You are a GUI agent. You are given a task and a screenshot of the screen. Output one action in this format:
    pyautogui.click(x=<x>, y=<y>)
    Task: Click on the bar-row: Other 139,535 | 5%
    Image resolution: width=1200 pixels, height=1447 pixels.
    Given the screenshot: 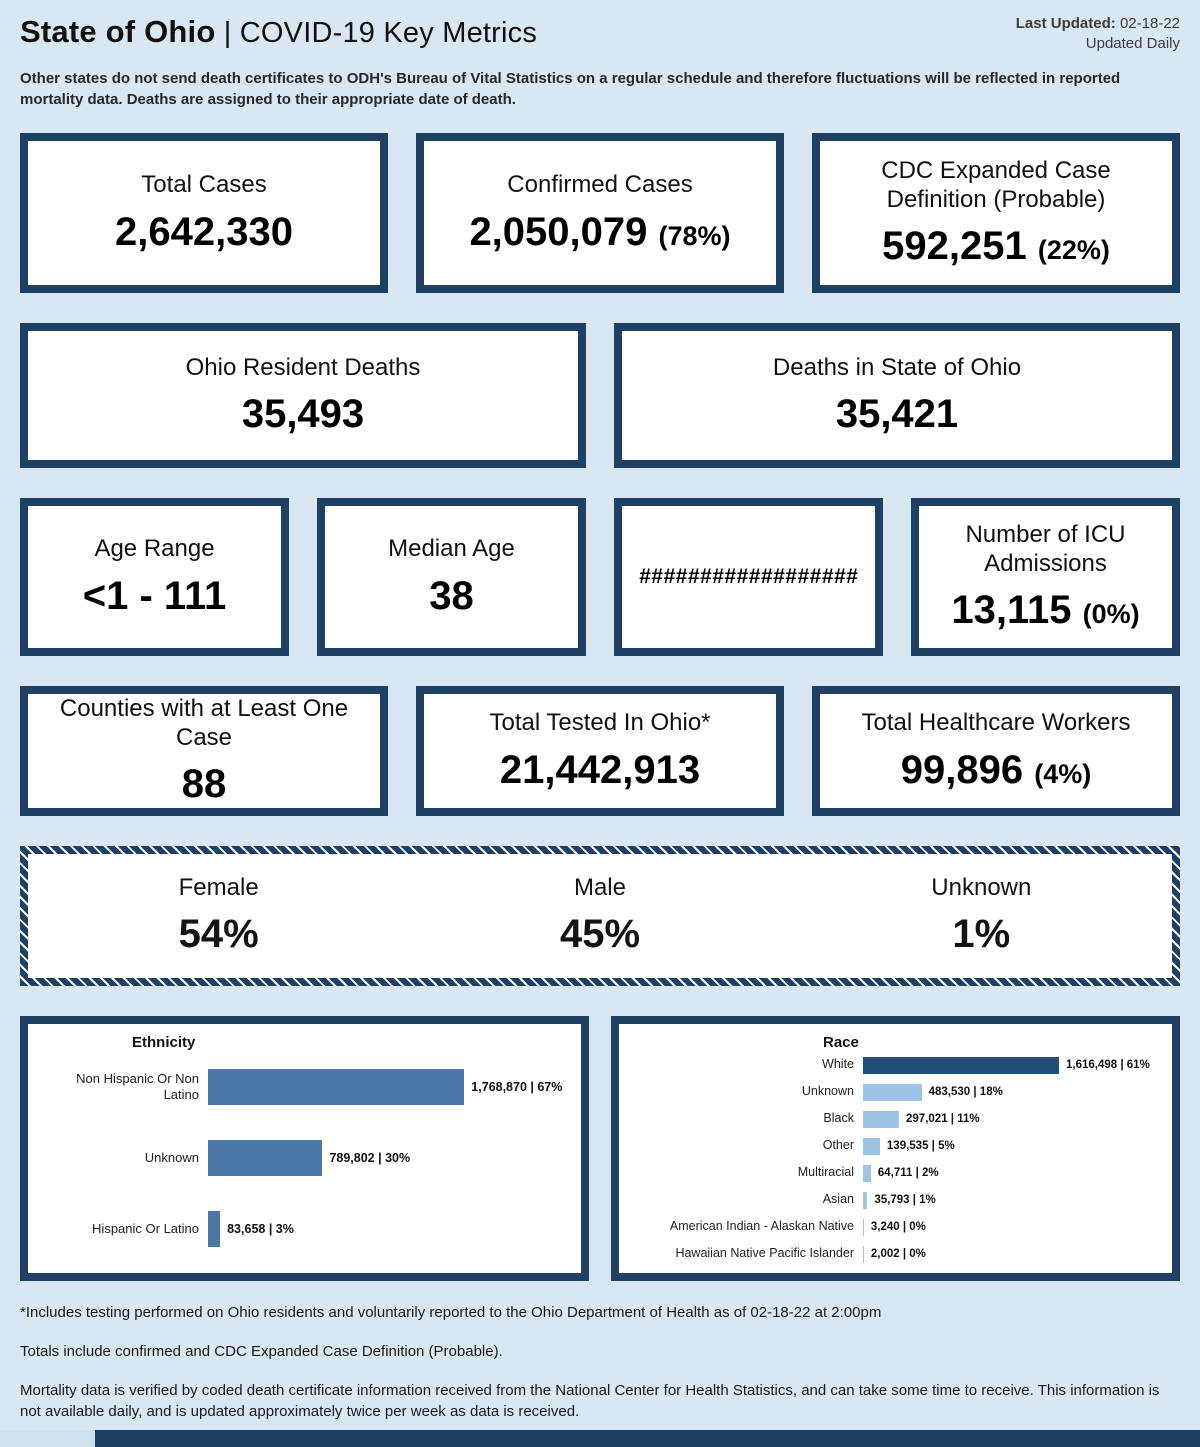 What is the action you would take?
    pyautogui.click(x=895, y=1146)
    